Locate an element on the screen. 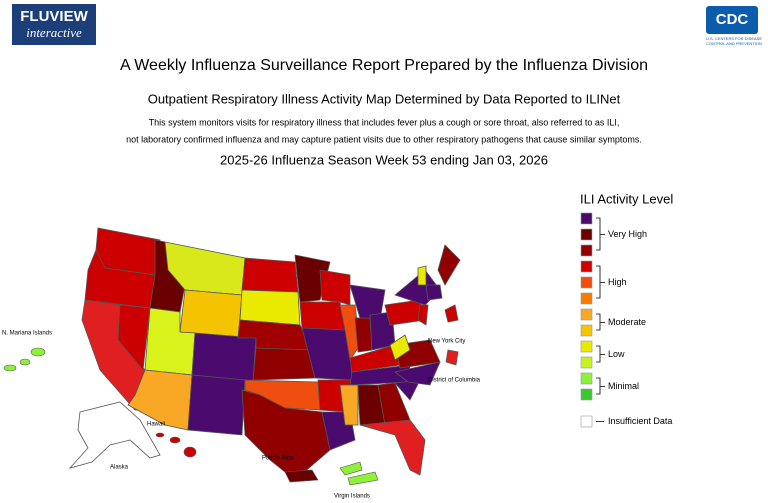  map-label: District of Columbia is located at coordinates (454, 381).